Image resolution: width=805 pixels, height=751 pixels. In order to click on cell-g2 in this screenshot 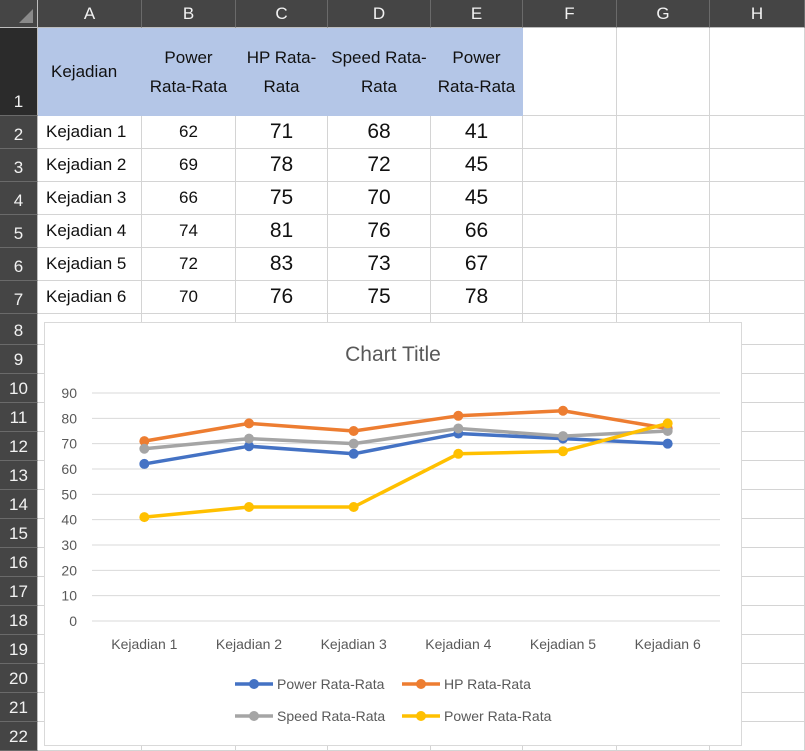, I will do `click(663, 132)`.